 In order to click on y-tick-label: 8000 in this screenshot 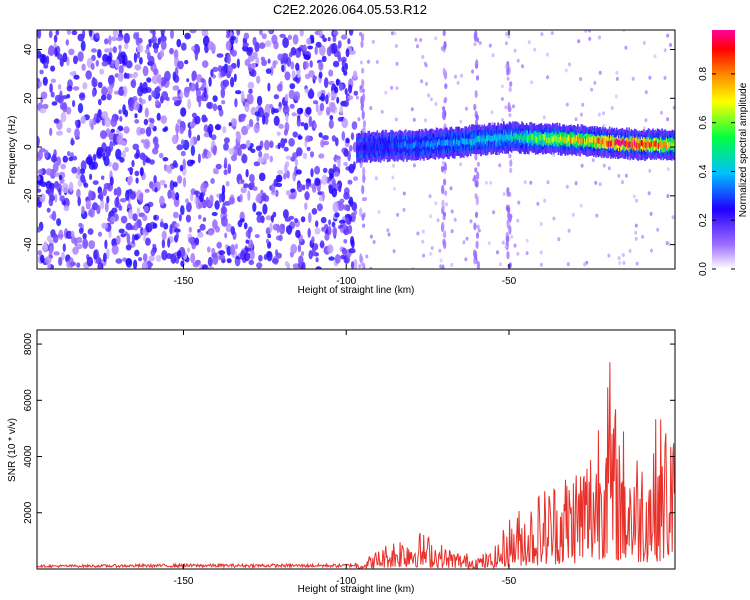, I will do `click(28, 343)`.